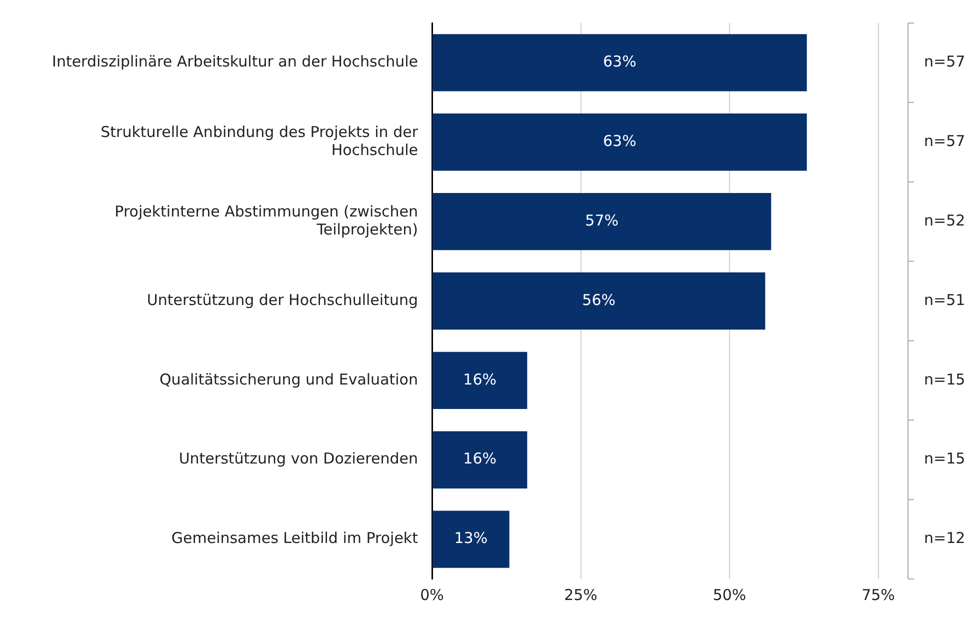 This screenshot has width=974, height=617. Describe the element at coordinates (282, 299) in the screenshot. I see `y-tick-label: Unterstützung der Hochschulleitung` at that location.